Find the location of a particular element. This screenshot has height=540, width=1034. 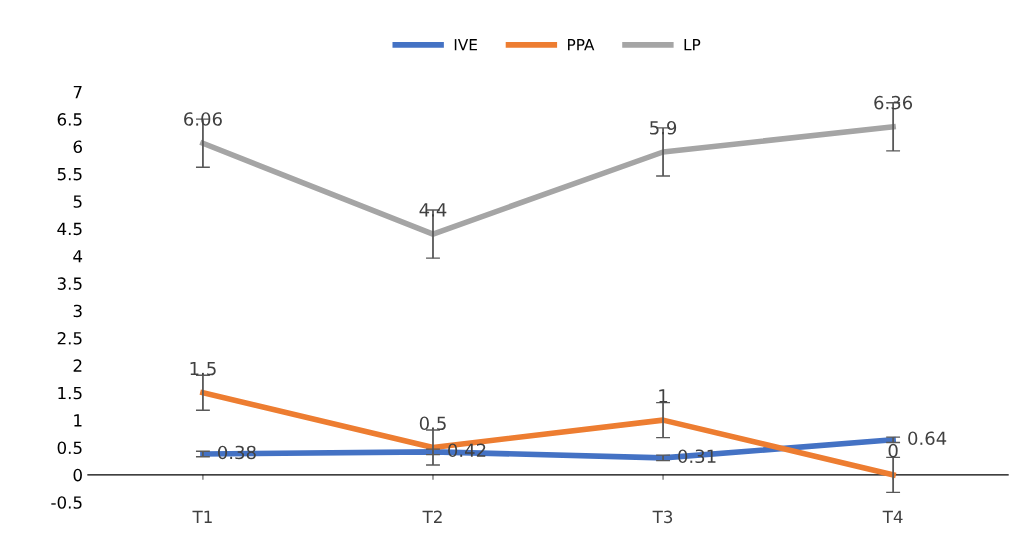

y-tick-label: 6 is located at coordinates (77, 147).